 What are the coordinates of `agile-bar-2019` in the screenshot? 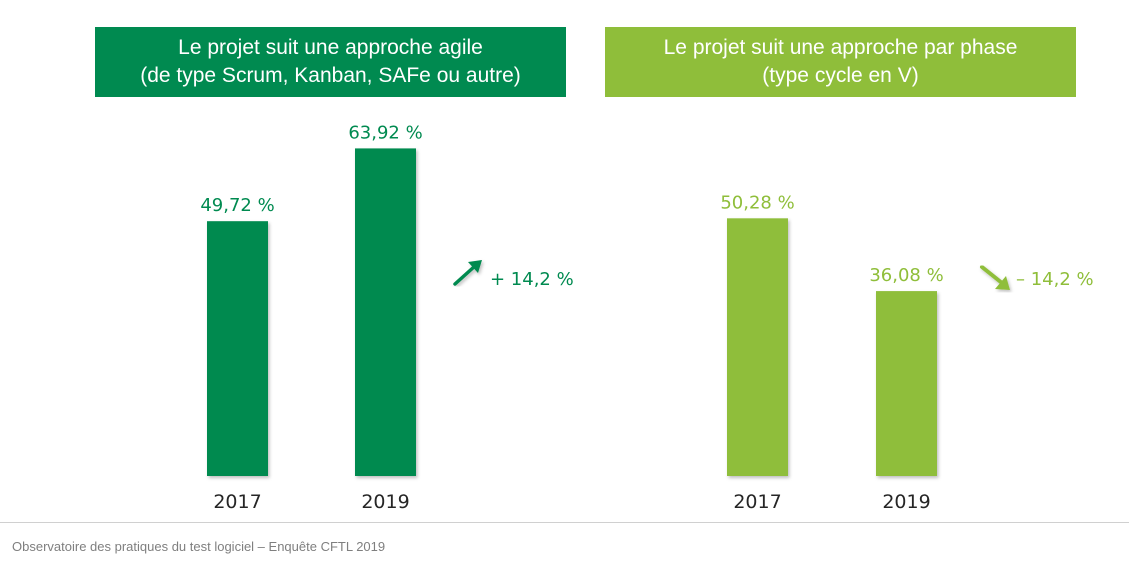 It's located at (385, 312).